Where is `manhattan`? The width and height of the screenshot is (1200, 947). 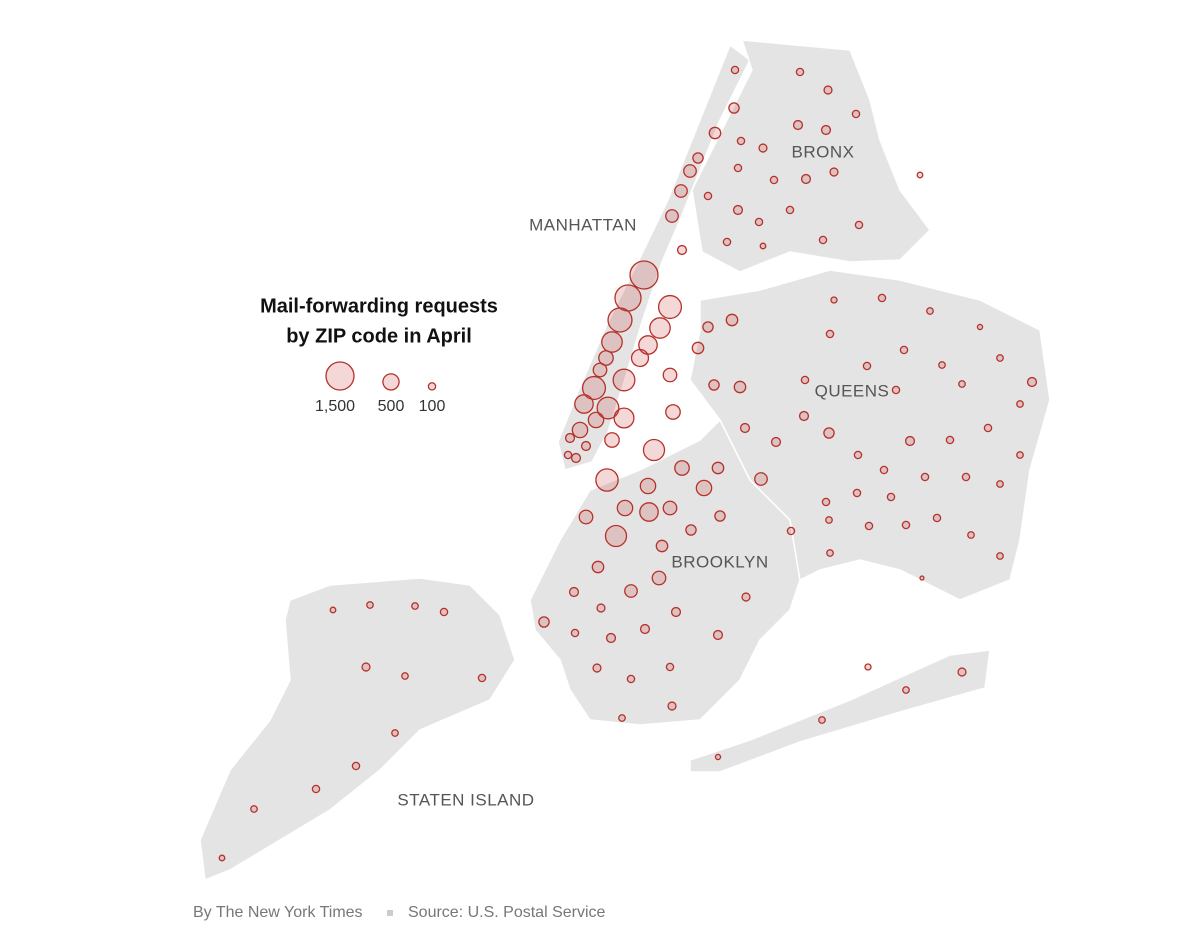 manhattan is located at coordinates (654, 257).